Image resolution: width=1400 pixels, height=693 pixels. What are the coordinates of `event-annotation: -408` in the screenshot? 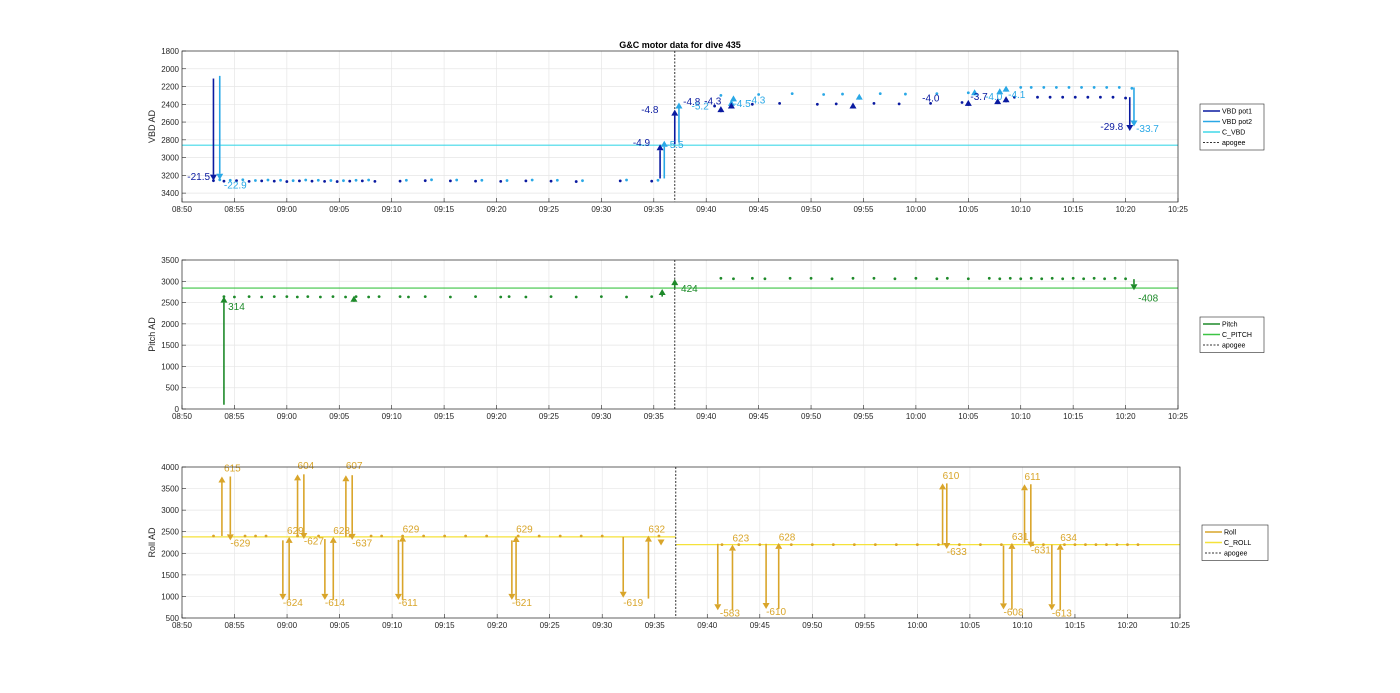 It's located at (1148, 299).